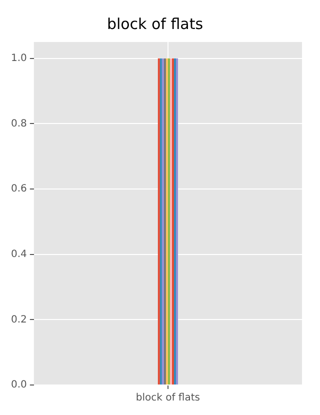  Describe the element at coordinates (18, 254) in the screenshot. I see `y-tick-label: 0.4` at that location.